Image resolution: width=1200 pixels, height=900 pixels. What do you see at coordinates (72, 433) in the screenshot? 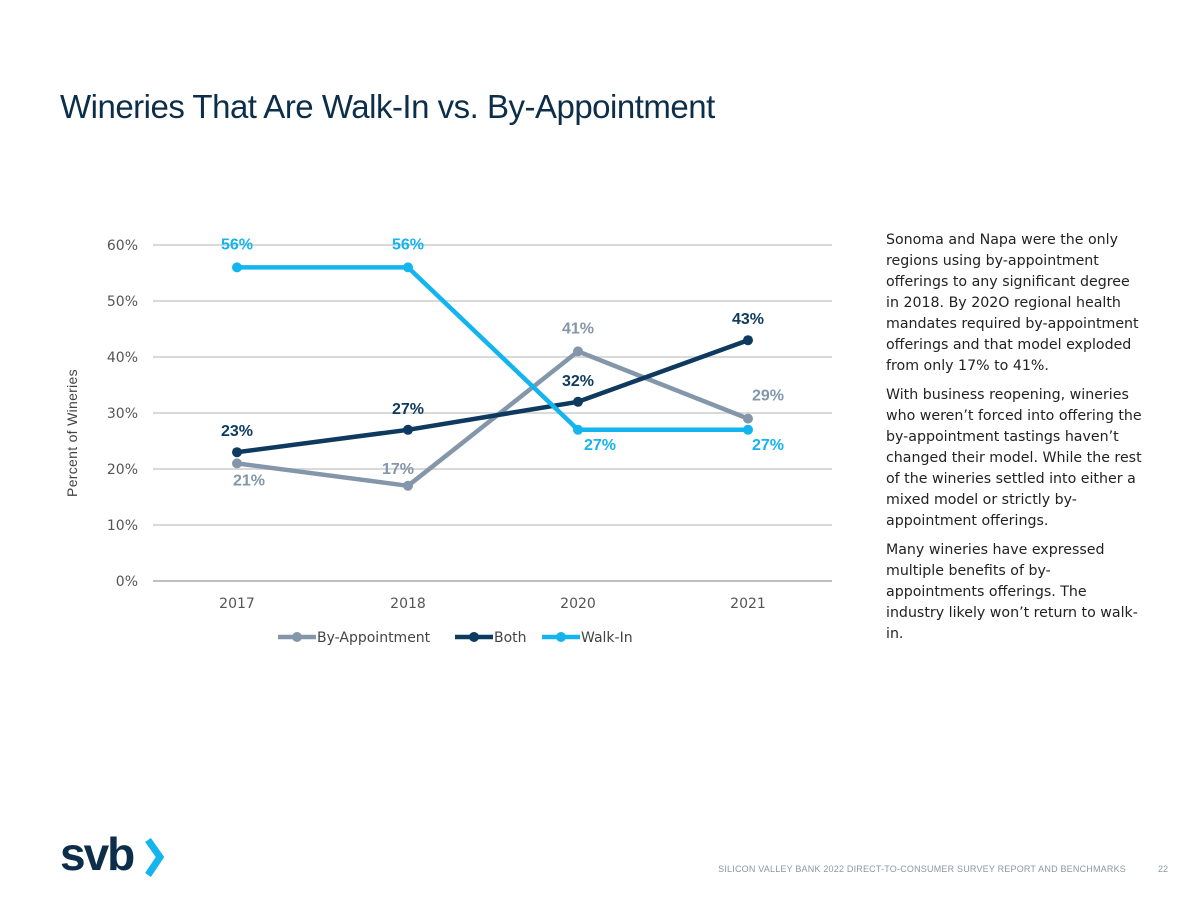
I see `y-axis-label: Percent of Wineries` at bounding box center [72, 433].